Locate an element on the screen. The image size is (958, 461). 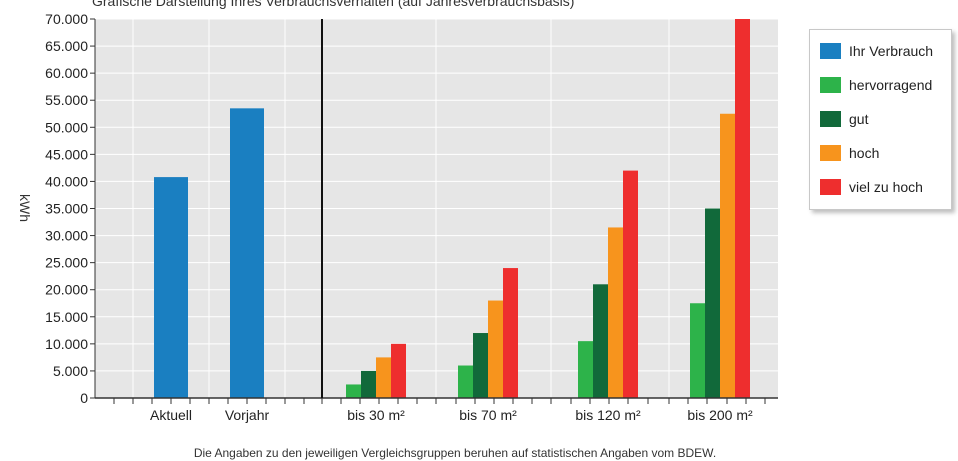
legend-item: gut is located at coordinates (844, 119).